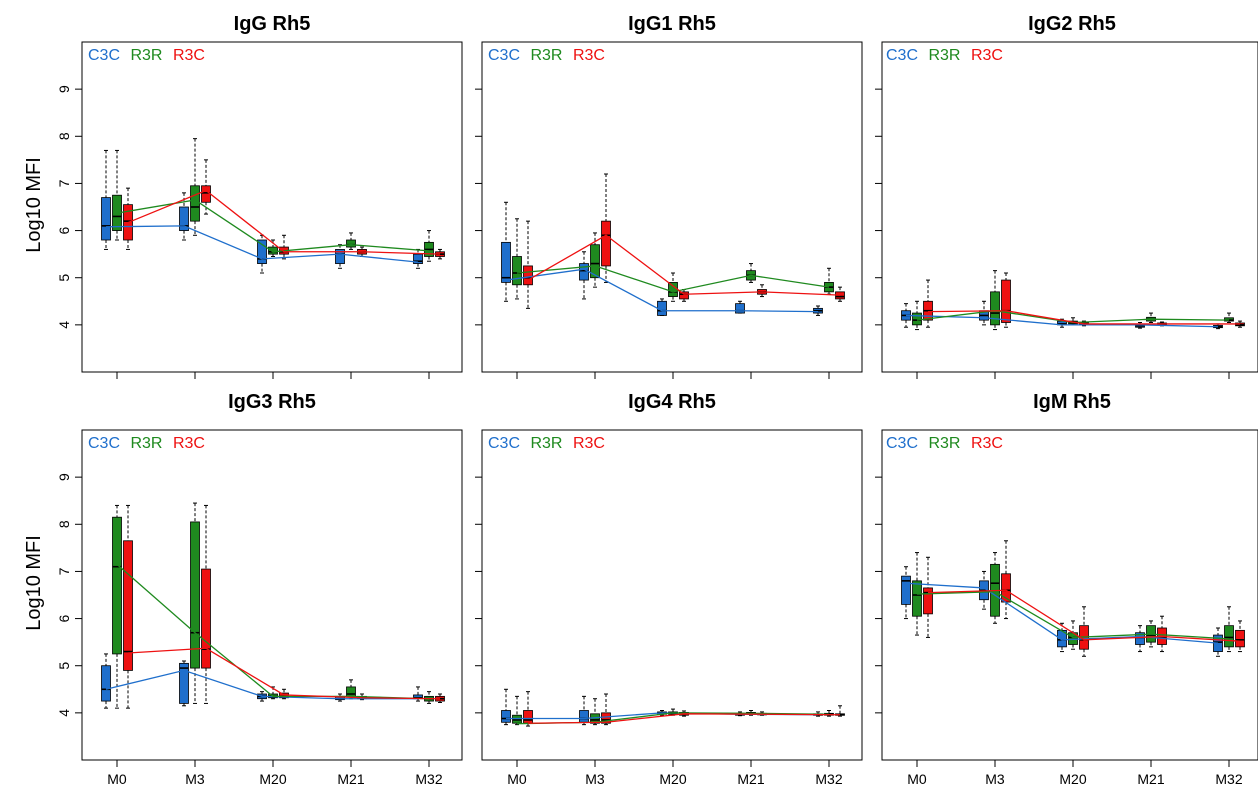  What do you see at coordinates (64, 666) in the screenshot?
I see `y-tick-label: 5` at bounding box center [64, 666].